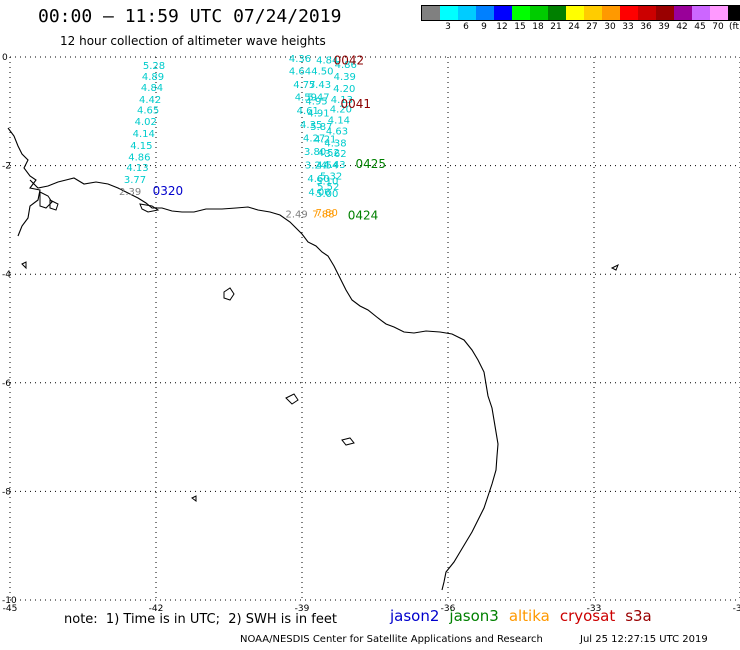  What do you see at coordinates (610, 27) in the screenshot?
I see `colorbar-label: 30` at bounding box center [610, 27].